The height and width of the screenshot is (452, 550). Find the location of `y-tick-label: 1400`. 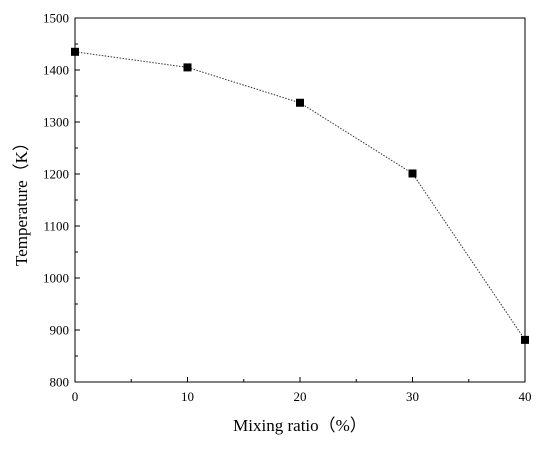

y-tick-label: 1400 is located at coordinates (56, 70).